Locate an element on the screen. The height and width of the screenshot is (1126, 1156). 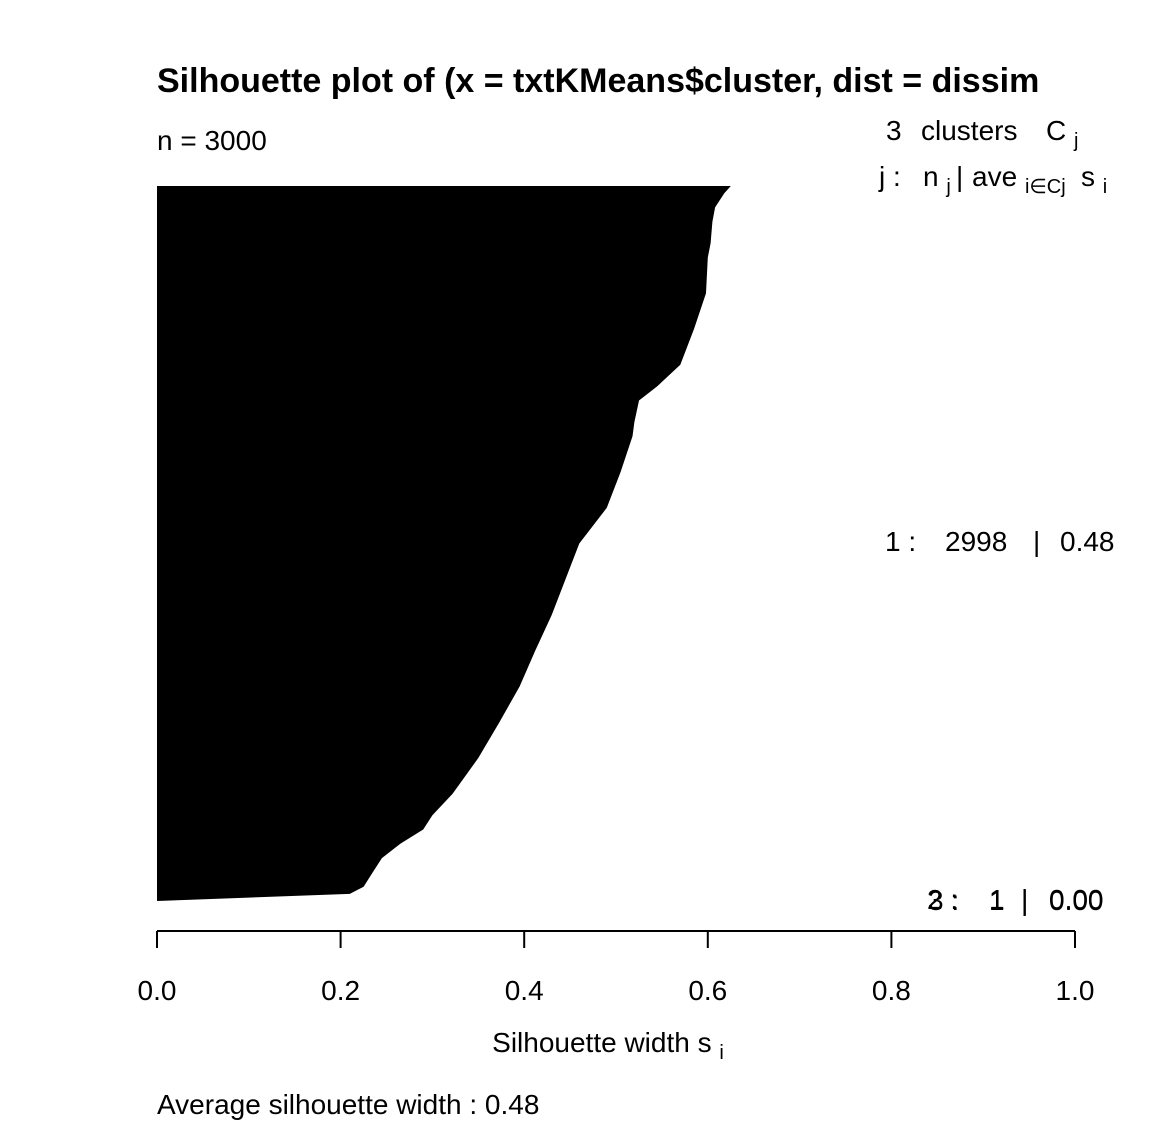
cluster-3-id: 3 : is located at coordinates (943, 900).